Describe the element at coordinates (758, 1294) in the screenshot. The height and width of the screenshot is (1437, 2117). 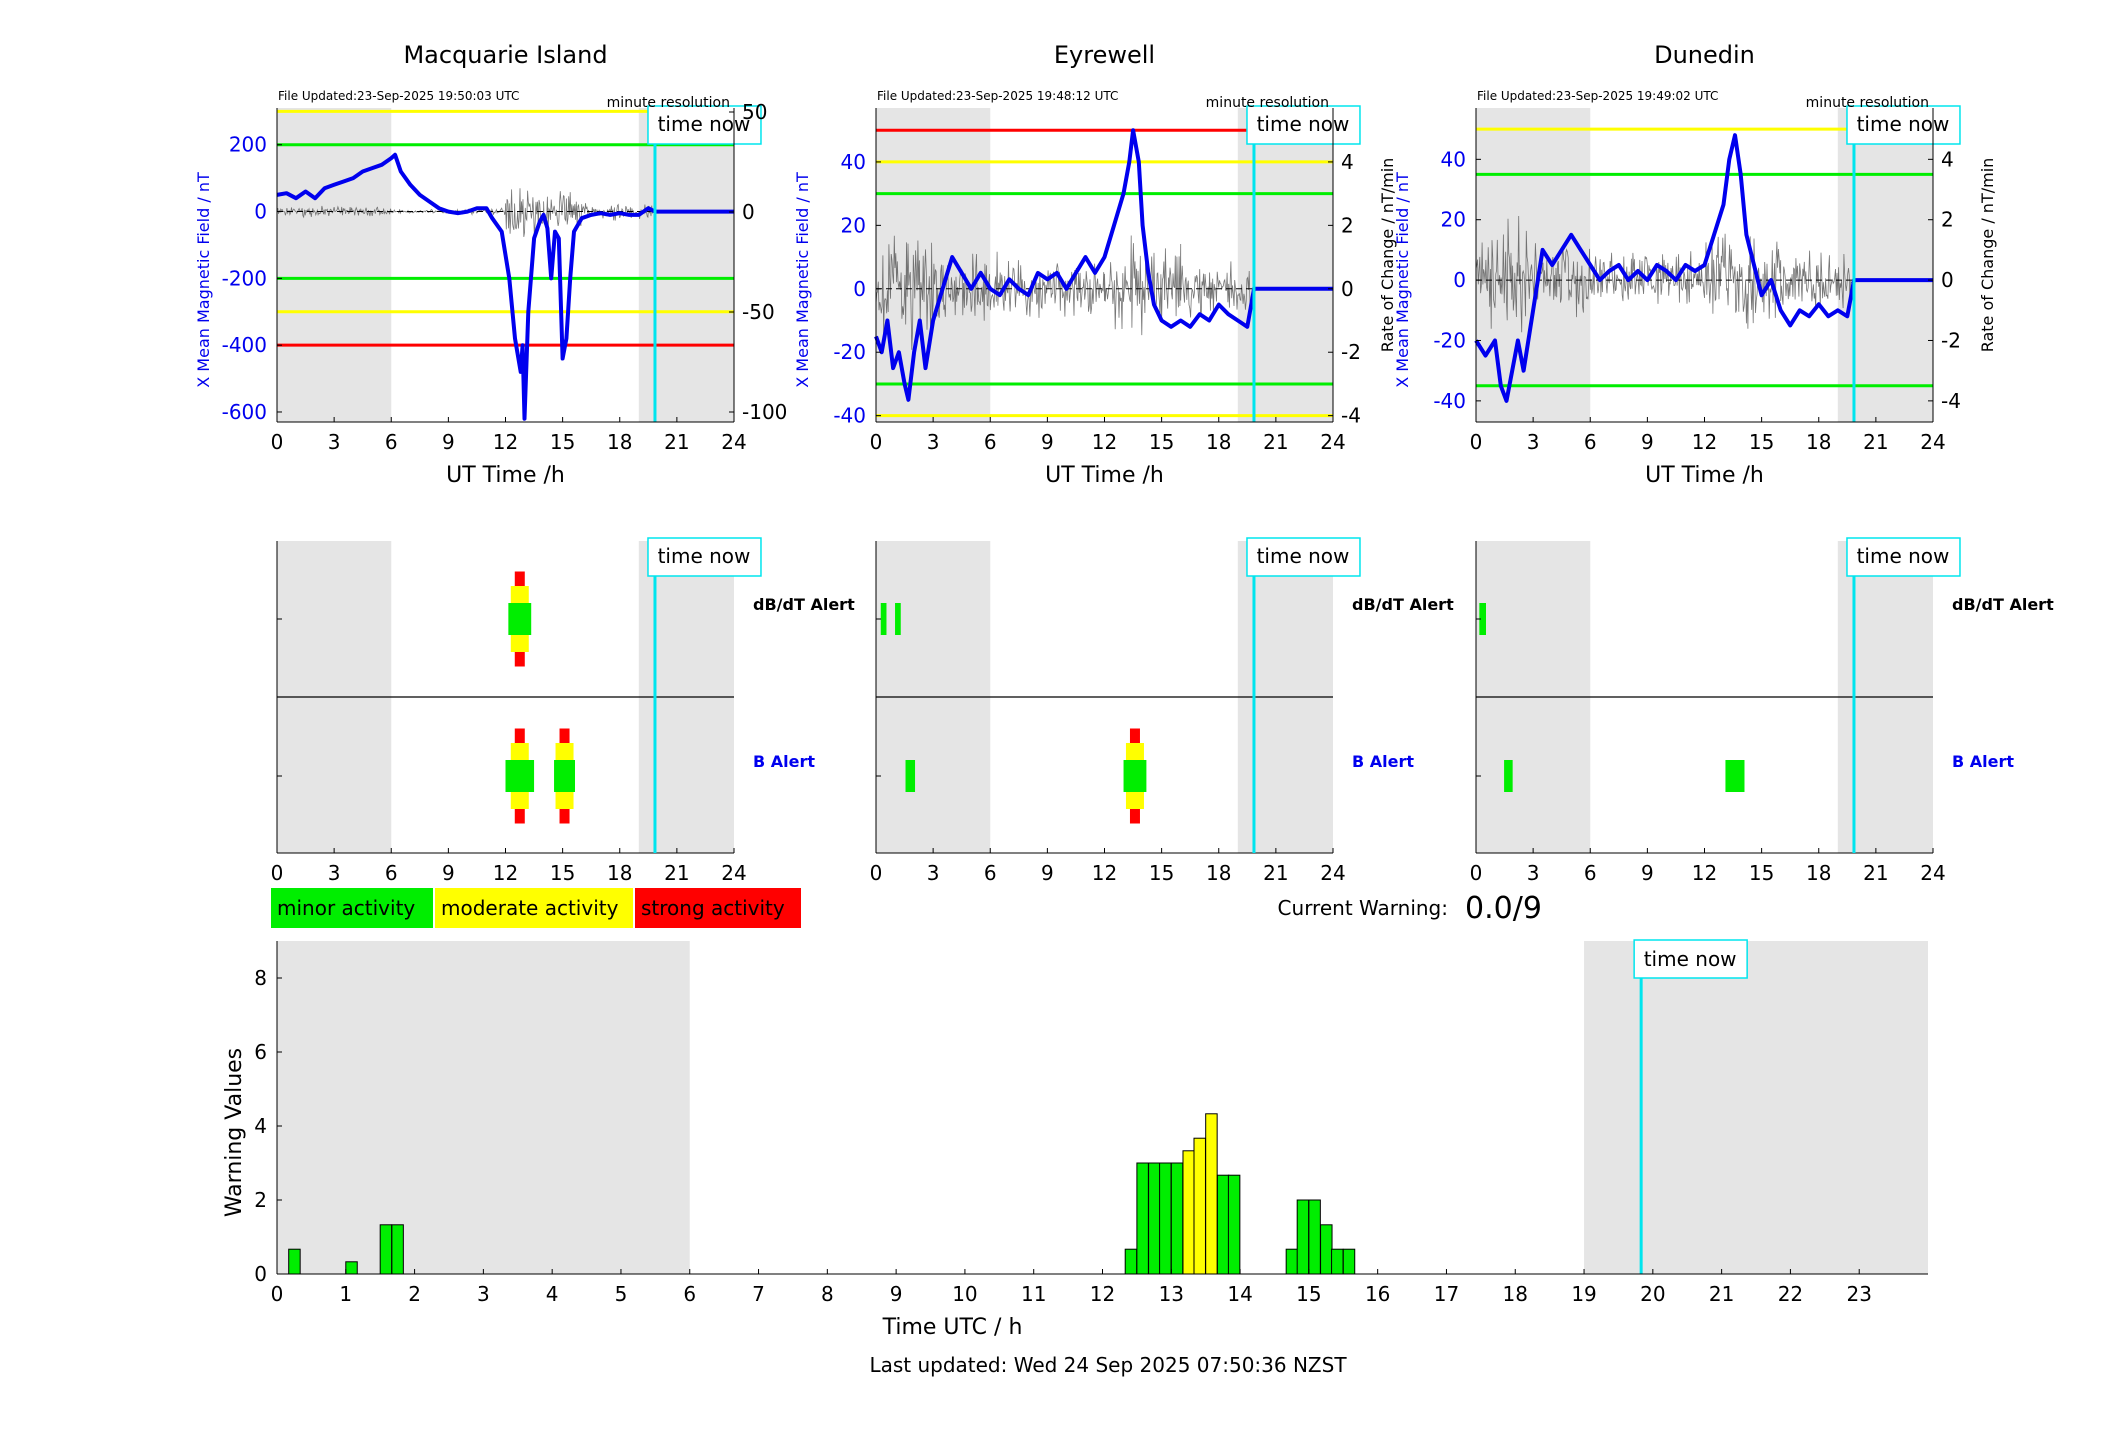
I see `x-tick-label: 7` at that location.